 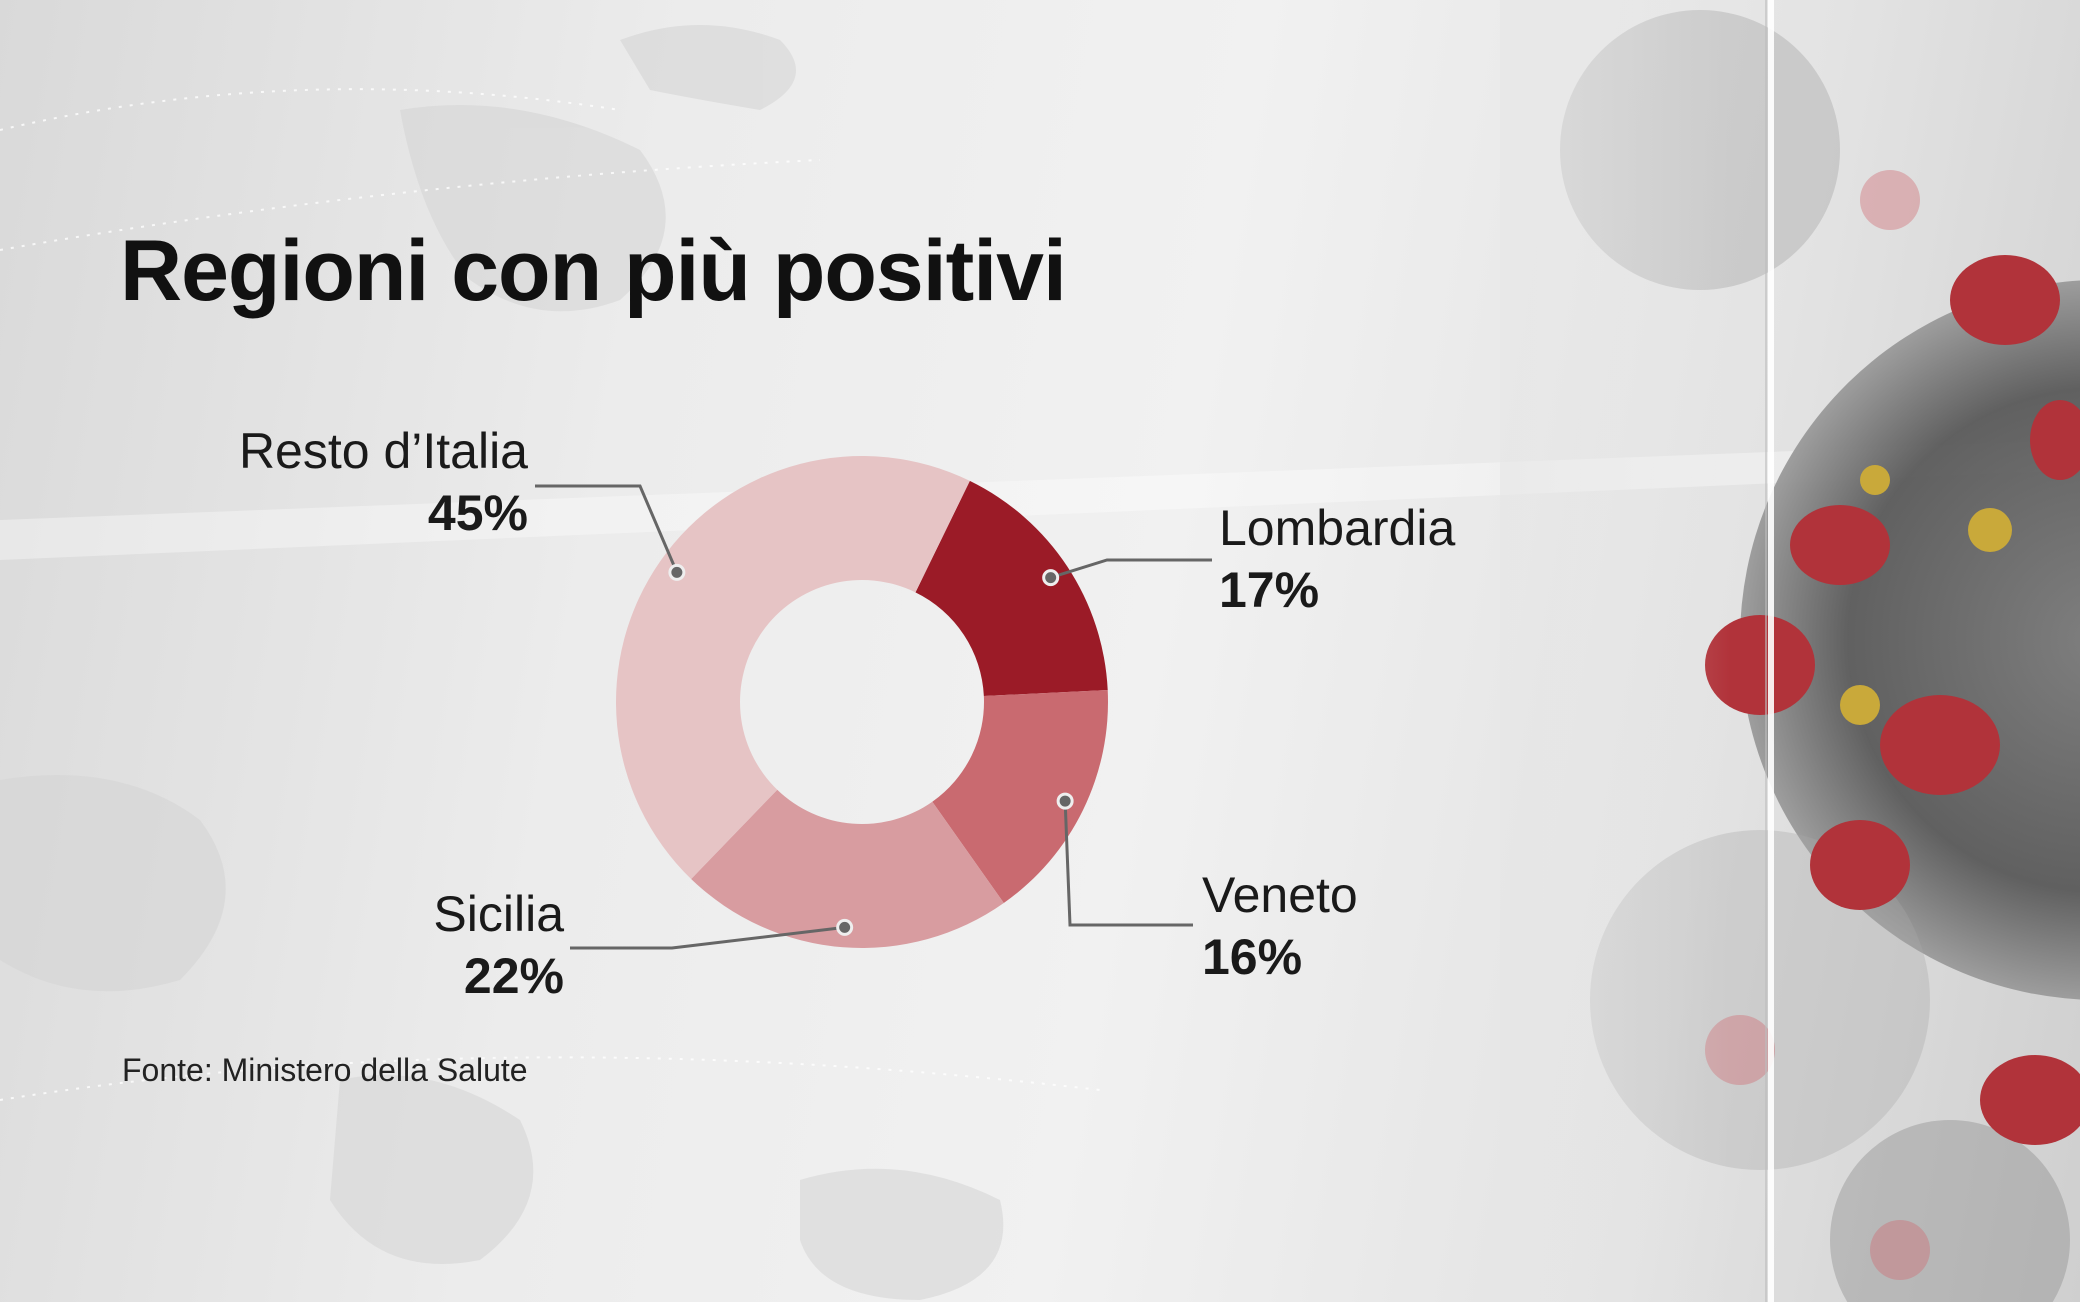 What do you see at coordinates (383, 451) in the screenshot?
I see `slice-label: Resto d’Italia` at bounding box center [383, 451].